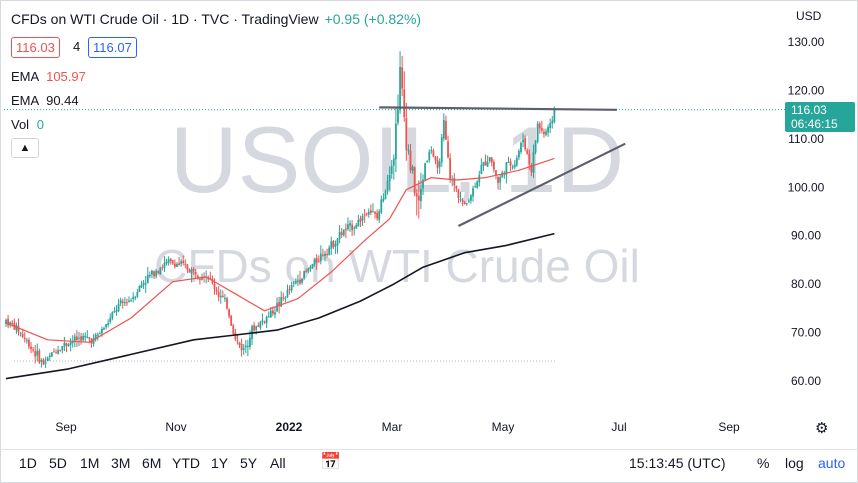 This screenshot has width=858, height=483. I want to click on timeframe-1y: 1Y, so click(220, 463).